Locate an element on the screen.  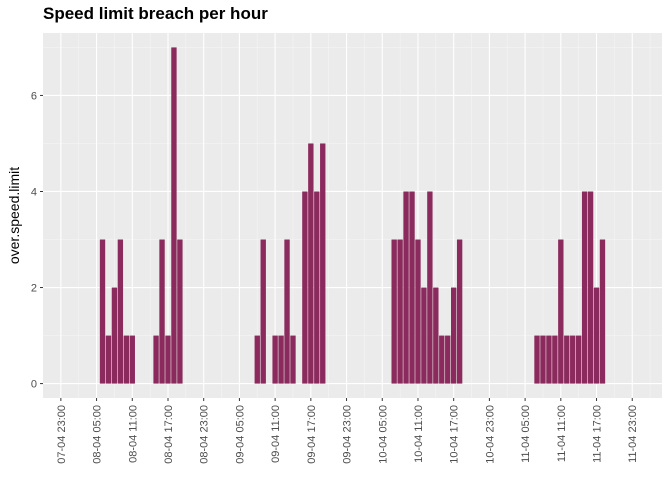
x-tick-label: 11-04 05:00 is located at coordinates (526, 434).